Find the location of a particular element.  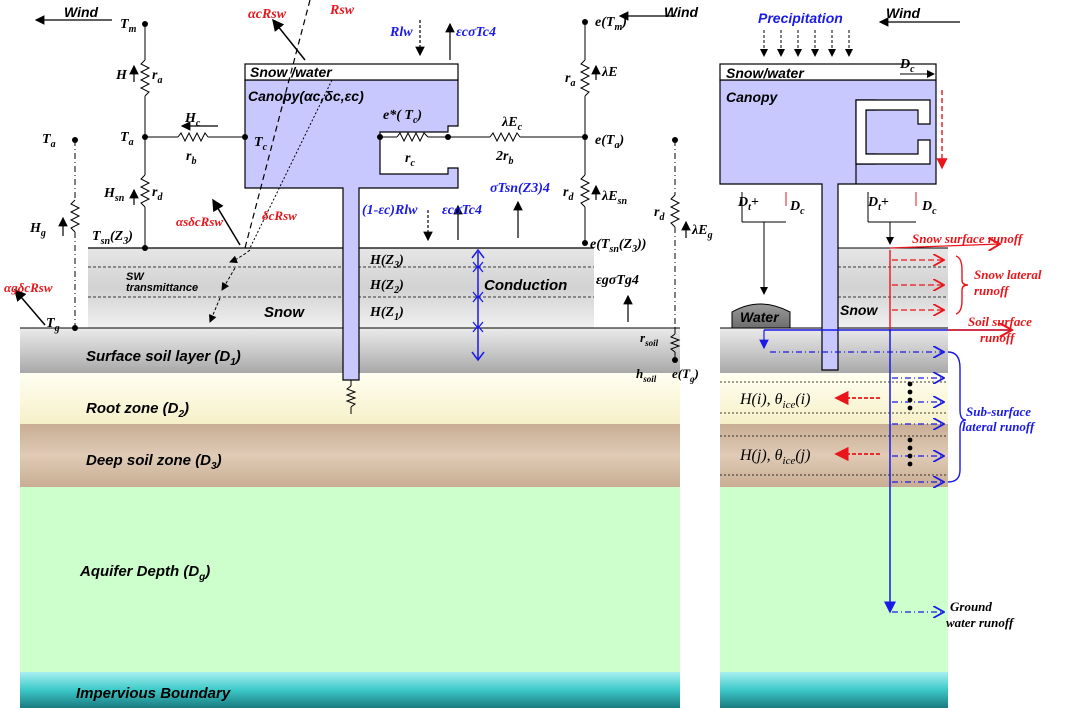

water-pond is located at coordinates (761, 316).